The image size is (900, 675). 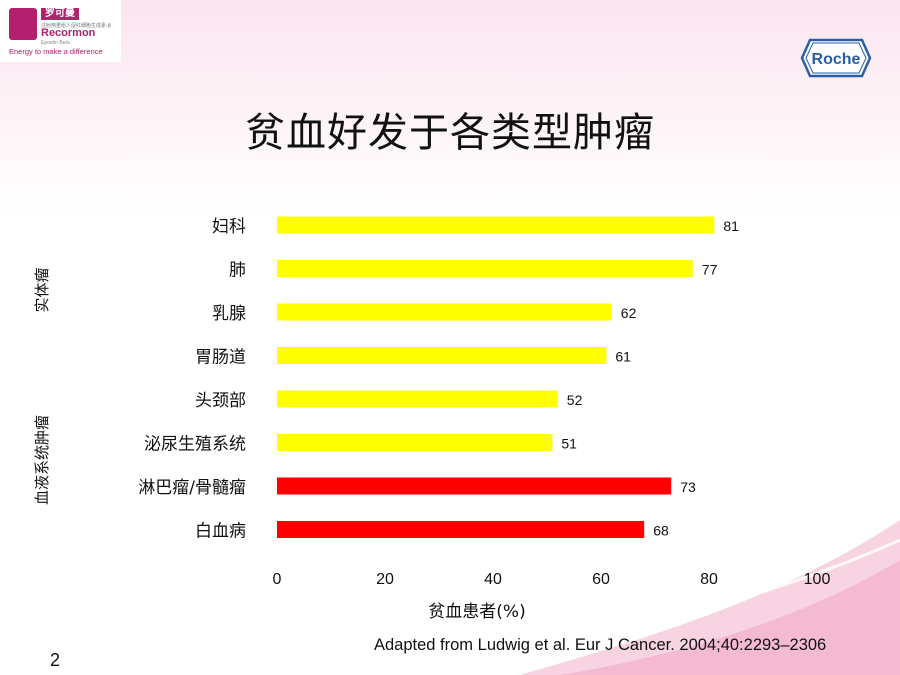 What do you see at coordinates (60, 14) in the screenshot?
I see `logo-cn-name: 罗可曼` at bounding box center [60, 14].